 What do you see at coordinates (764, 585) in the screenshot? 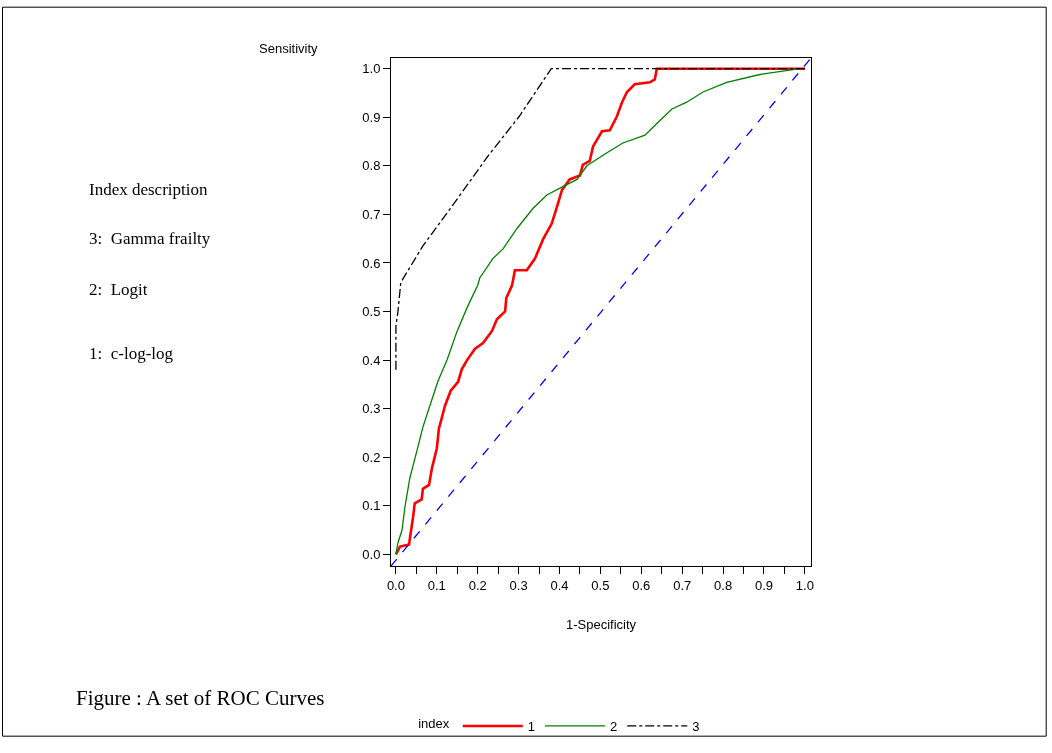
I see `x-tick-label: 0.9` at bounding box center [764, 585].